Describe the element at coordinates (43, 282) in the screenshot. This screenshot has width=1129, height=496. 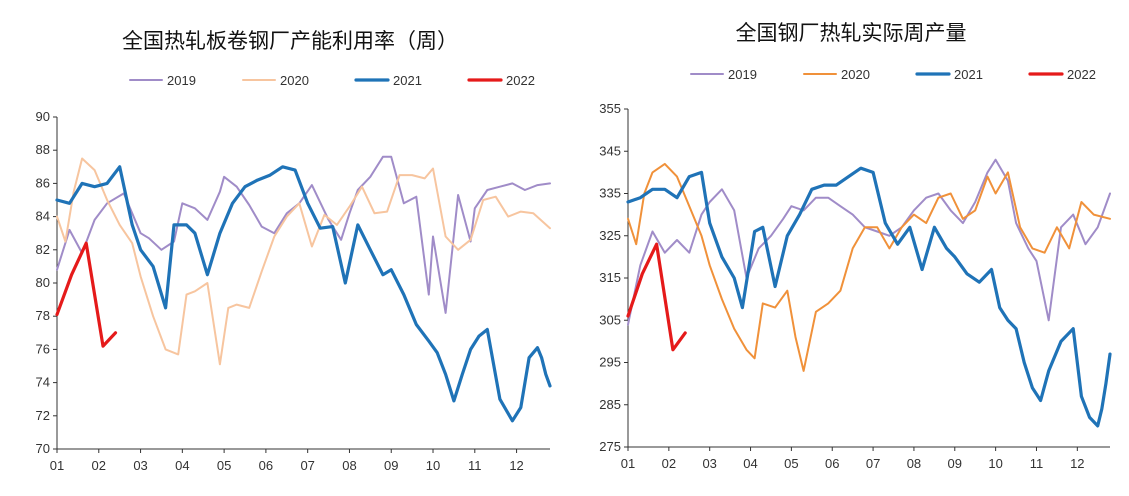
I see `y-tick-label: 80` at that location.